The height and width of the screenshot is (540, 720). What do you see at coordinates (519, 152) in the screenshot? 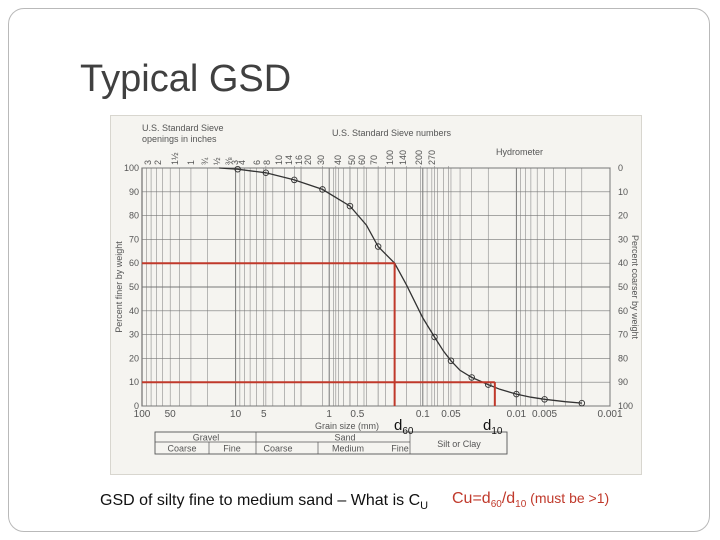
I see `hydrometer-header: Hydrometer` at bounding box center [519, 152].